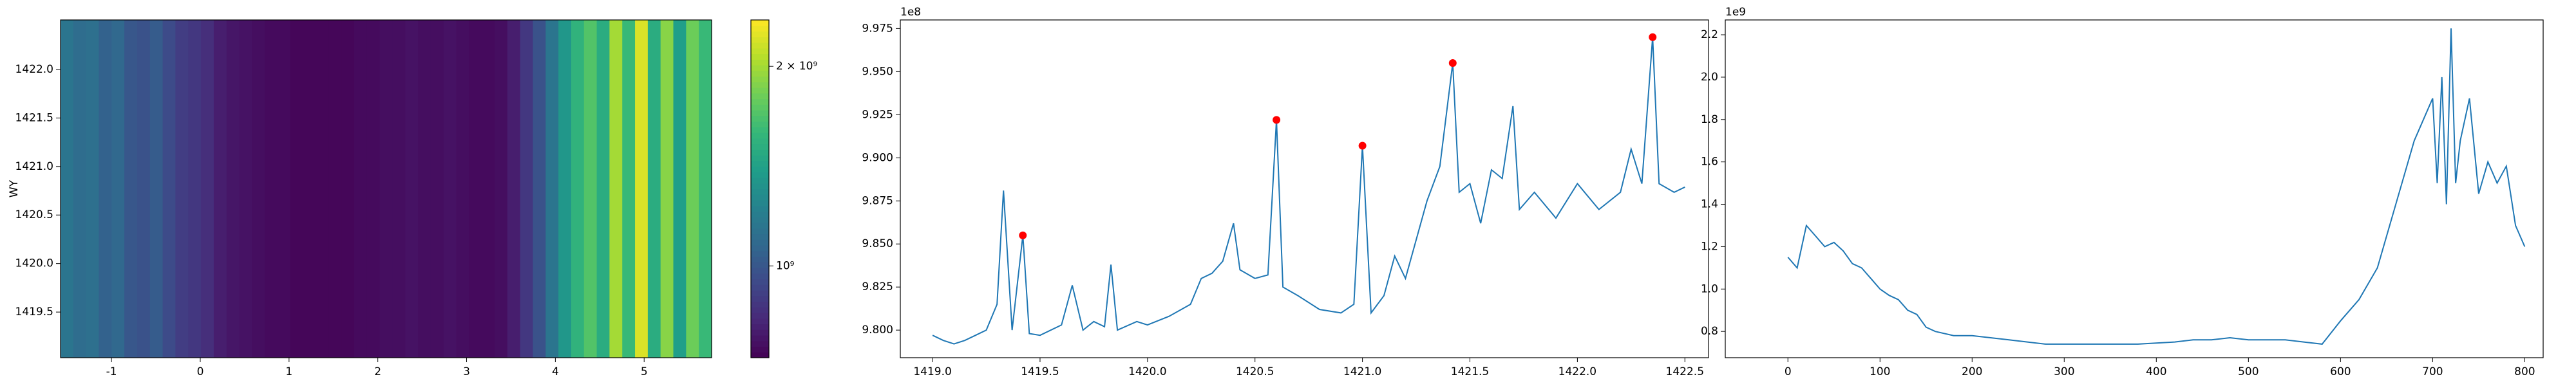 The width and height of the screenshot is (2576, 386). Describe the element at coordinates (34, 214) in the screenshot. I see `y-tick-label: 1420.5` at that location.